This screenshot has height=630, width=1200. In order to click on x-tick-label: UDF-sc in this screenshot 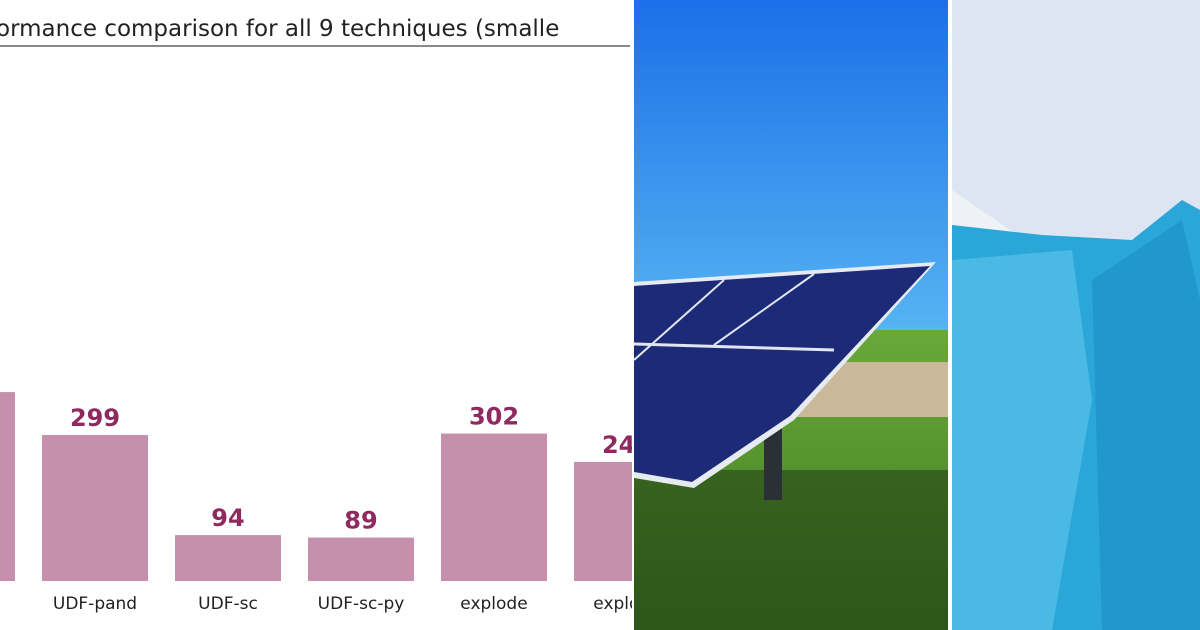, I will do `click(228, 604)`.